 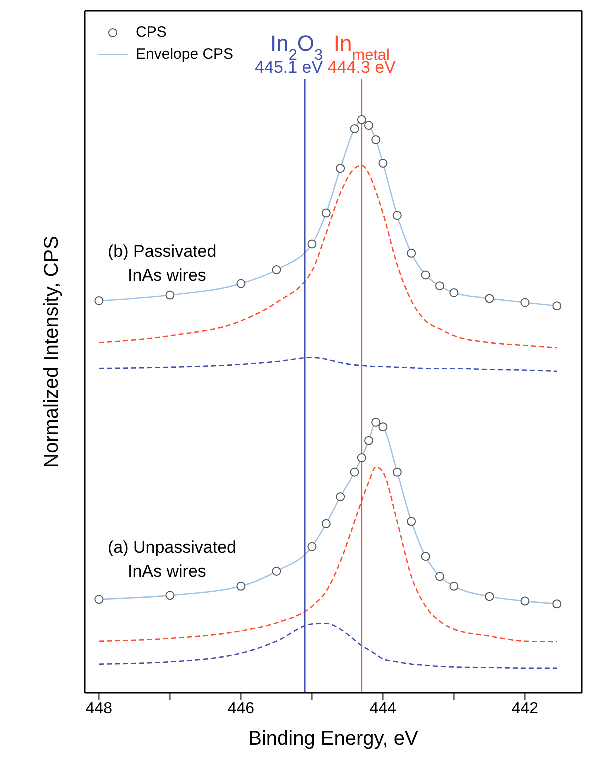 I want to click on ref-line-label: In$_{2}$O$_{3}$ 445.1 eV, so click(x=289, y=54).